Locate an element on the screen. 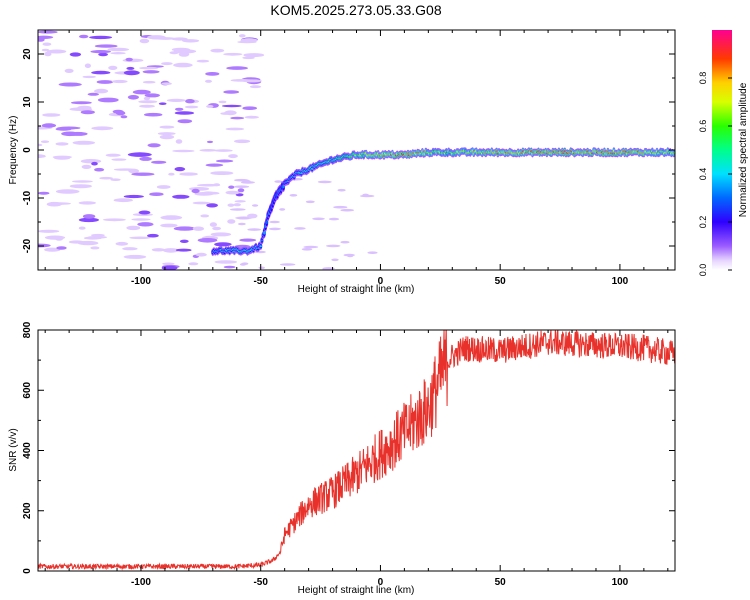 This screenshot has width=750, height=600. y-tick-label: 800 is located at coordinates (27, 329).